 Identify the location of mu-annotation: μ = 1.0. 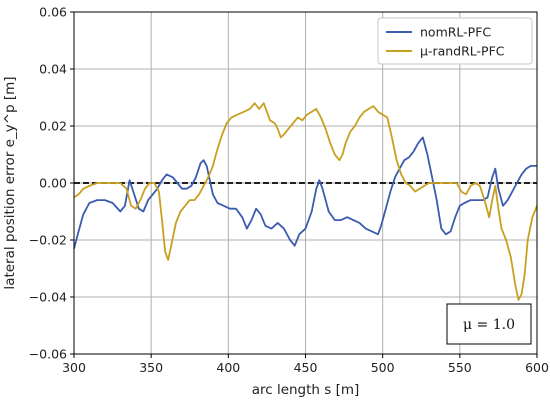
(489, 324).